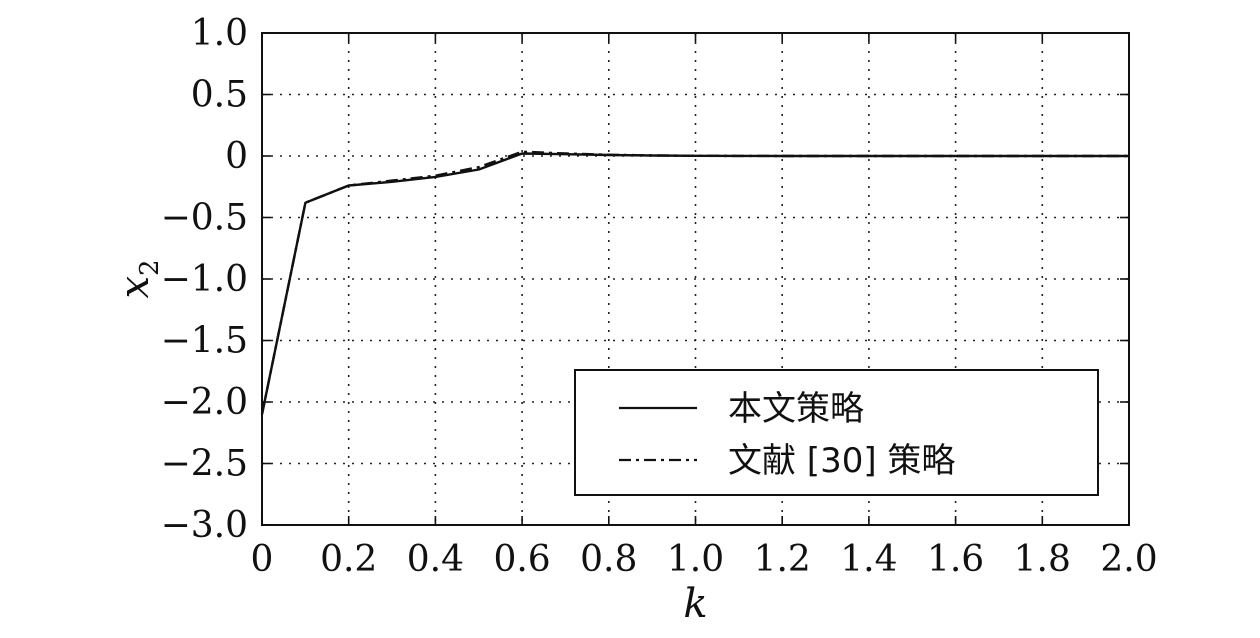  I want to click on y-tick-label: −3.0, so click(204, 525).